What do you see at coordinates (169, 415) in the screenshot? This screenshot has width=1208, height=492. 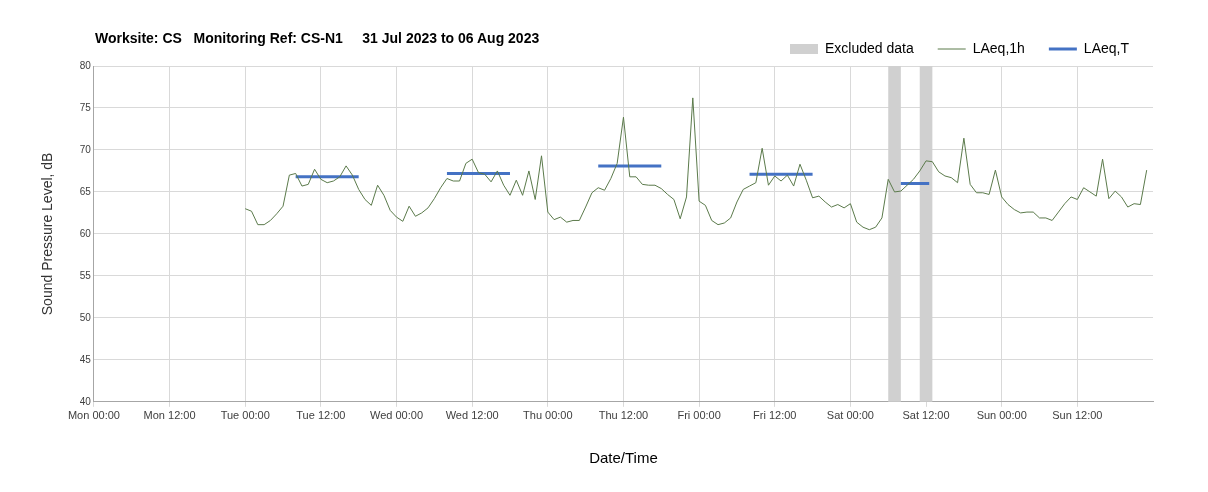 I see `x-tick-label: Mon 12:00` at bounding box center [169, 415].